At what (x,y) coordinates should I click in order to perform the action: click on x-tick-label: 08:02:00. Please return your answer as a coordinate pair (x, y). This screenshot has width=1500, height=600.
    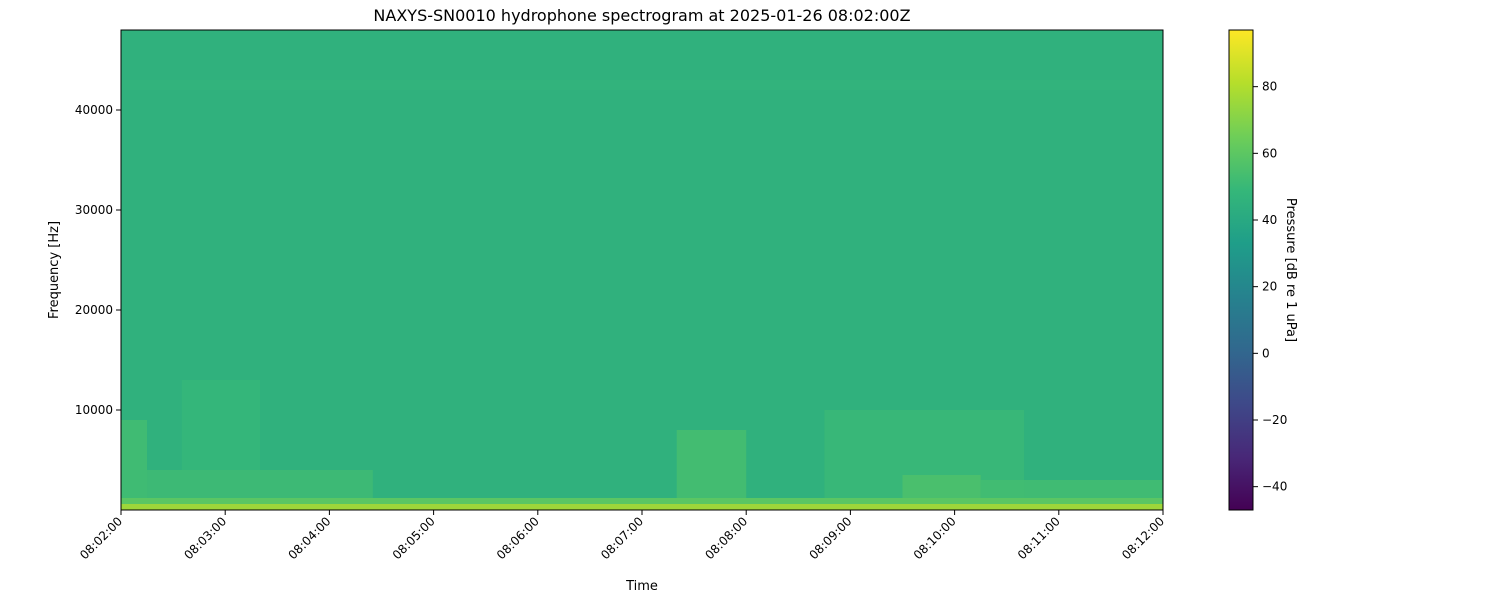
    Looking at the image, I should click on (101, 538).